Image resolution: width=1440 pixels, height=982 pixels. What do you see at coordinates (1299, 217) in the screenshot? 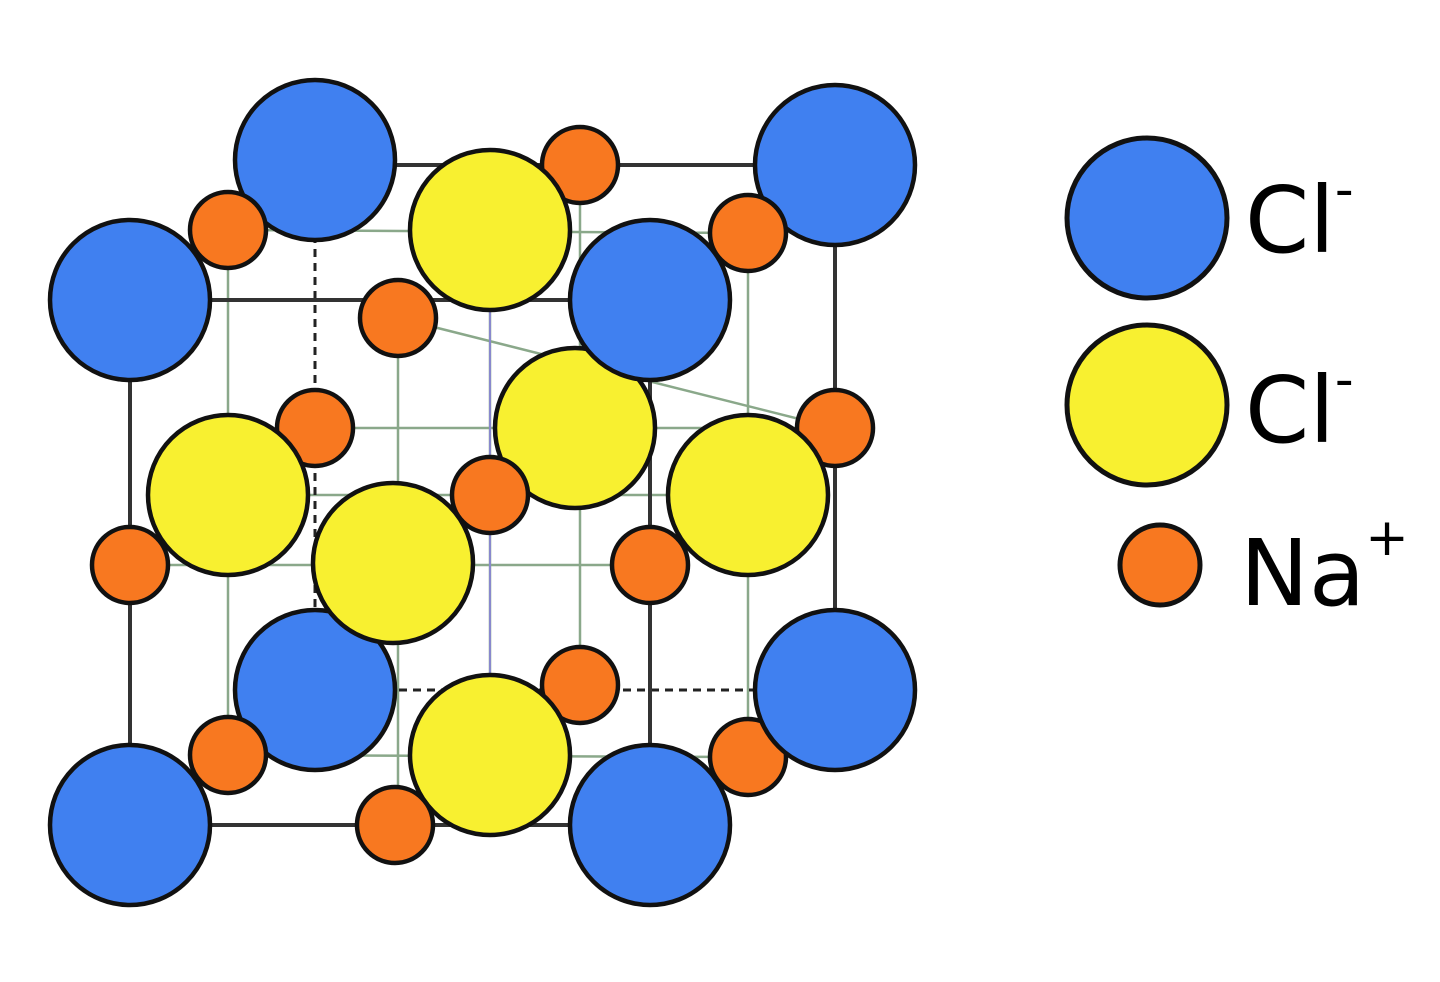
I see `legend-label-cl-blue: Cl-` at bounding box center [1299, 217].